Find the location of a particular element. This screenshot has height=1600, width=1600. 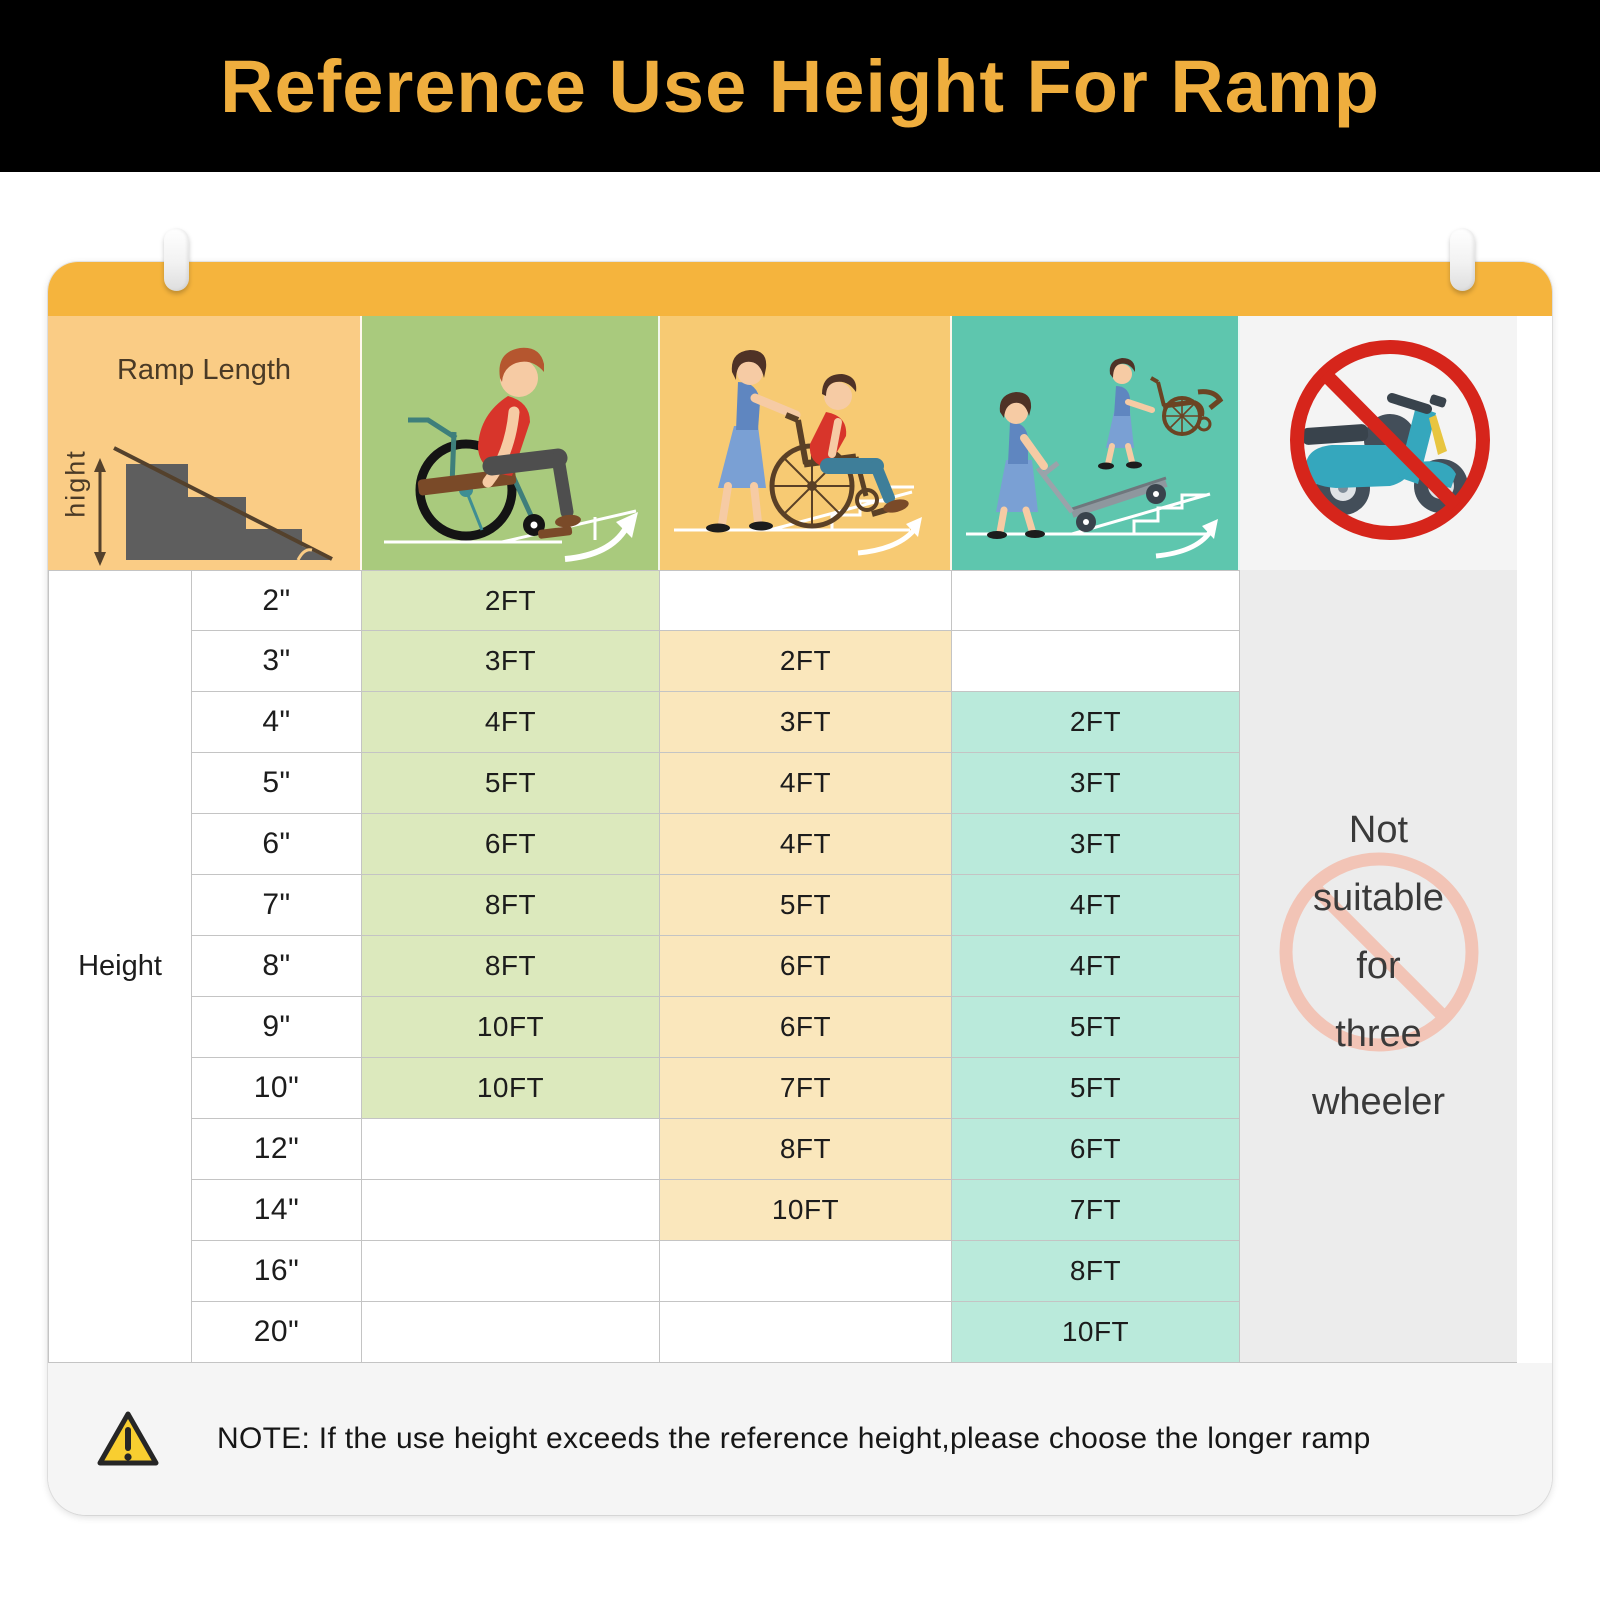

height-value-cell: 9" is located at coordinates (277, 1027).